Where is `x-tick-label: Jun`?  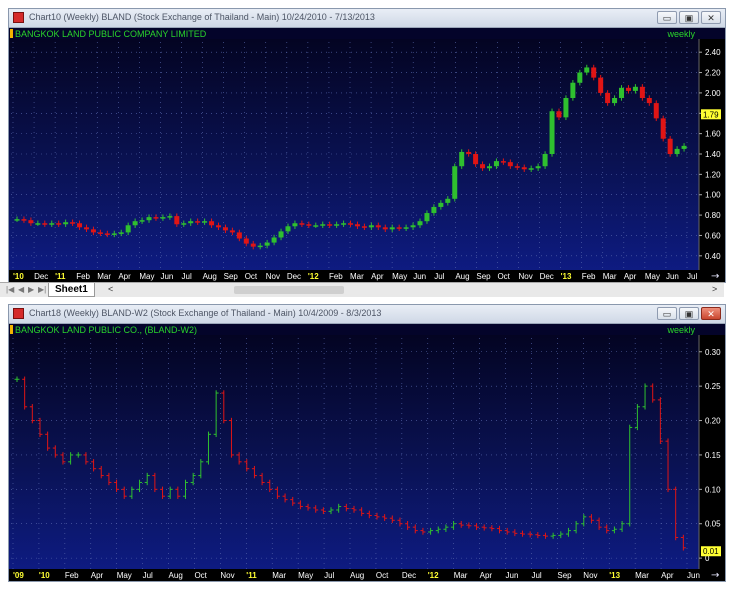 x-tick-label: Jun is located at coordinates (512, 575).